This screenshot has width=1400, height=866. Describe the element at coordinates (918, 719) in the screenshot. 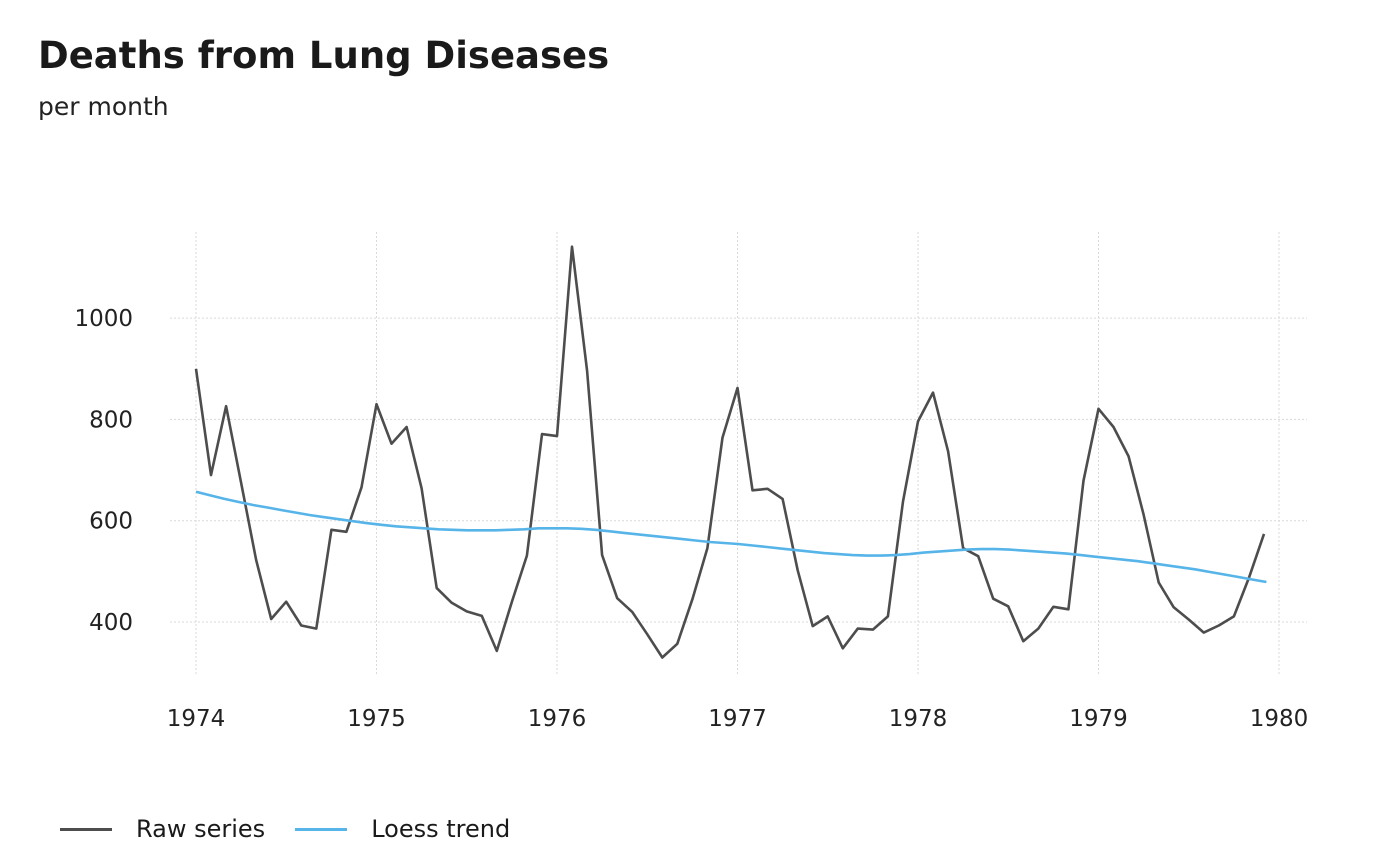

I see `x-tick-label-1978: 1978` at that location.